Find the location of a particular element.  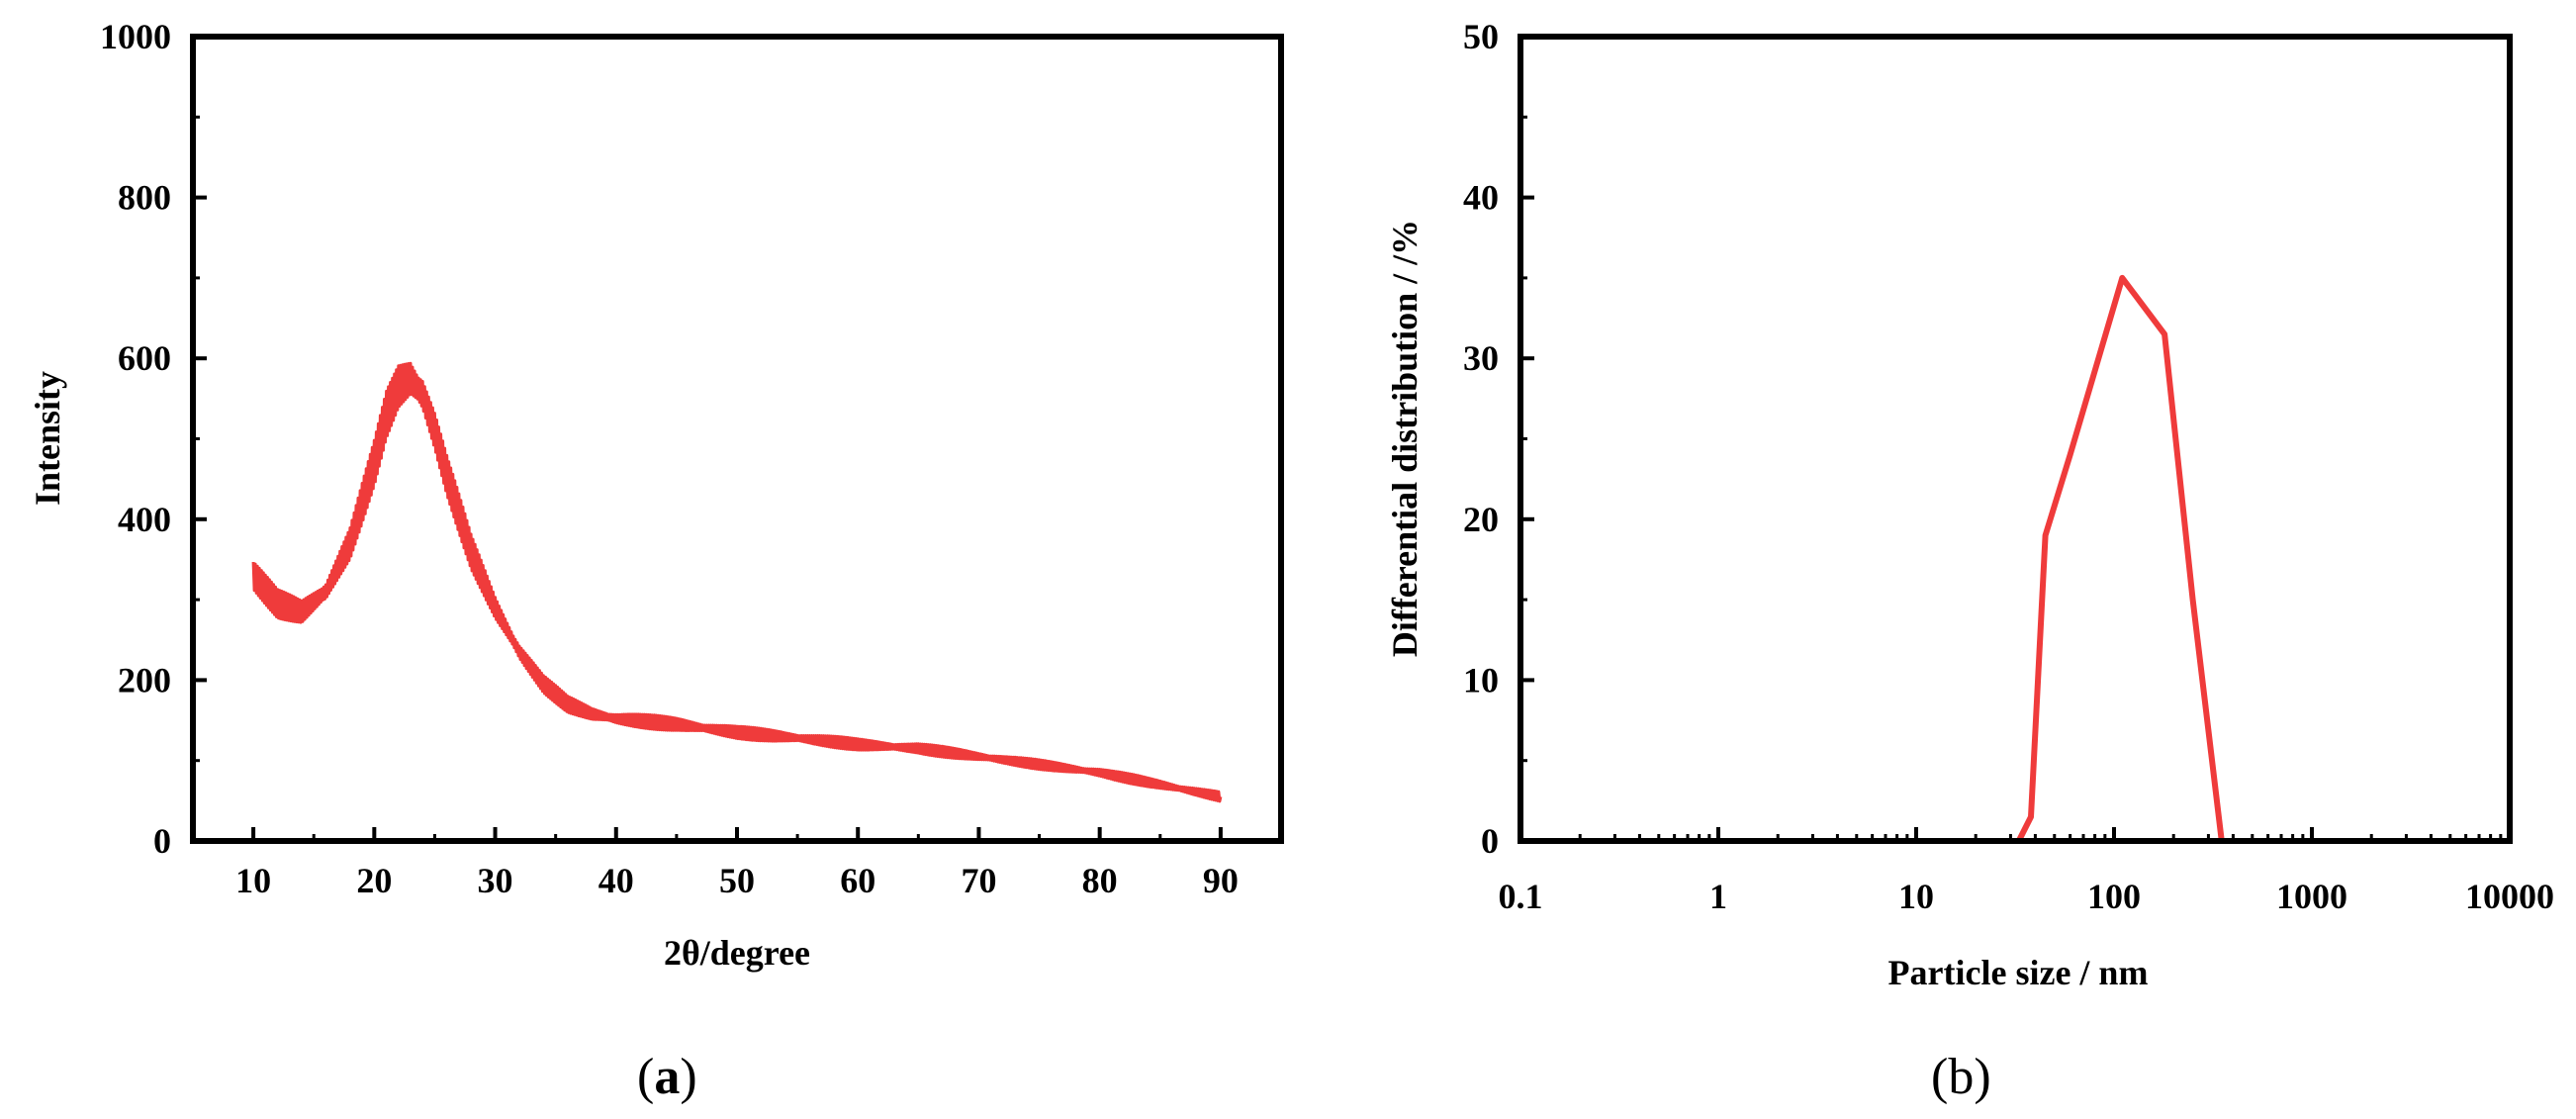

chart-a-x-tick-label: 30 is located at coordinates (496, 881).